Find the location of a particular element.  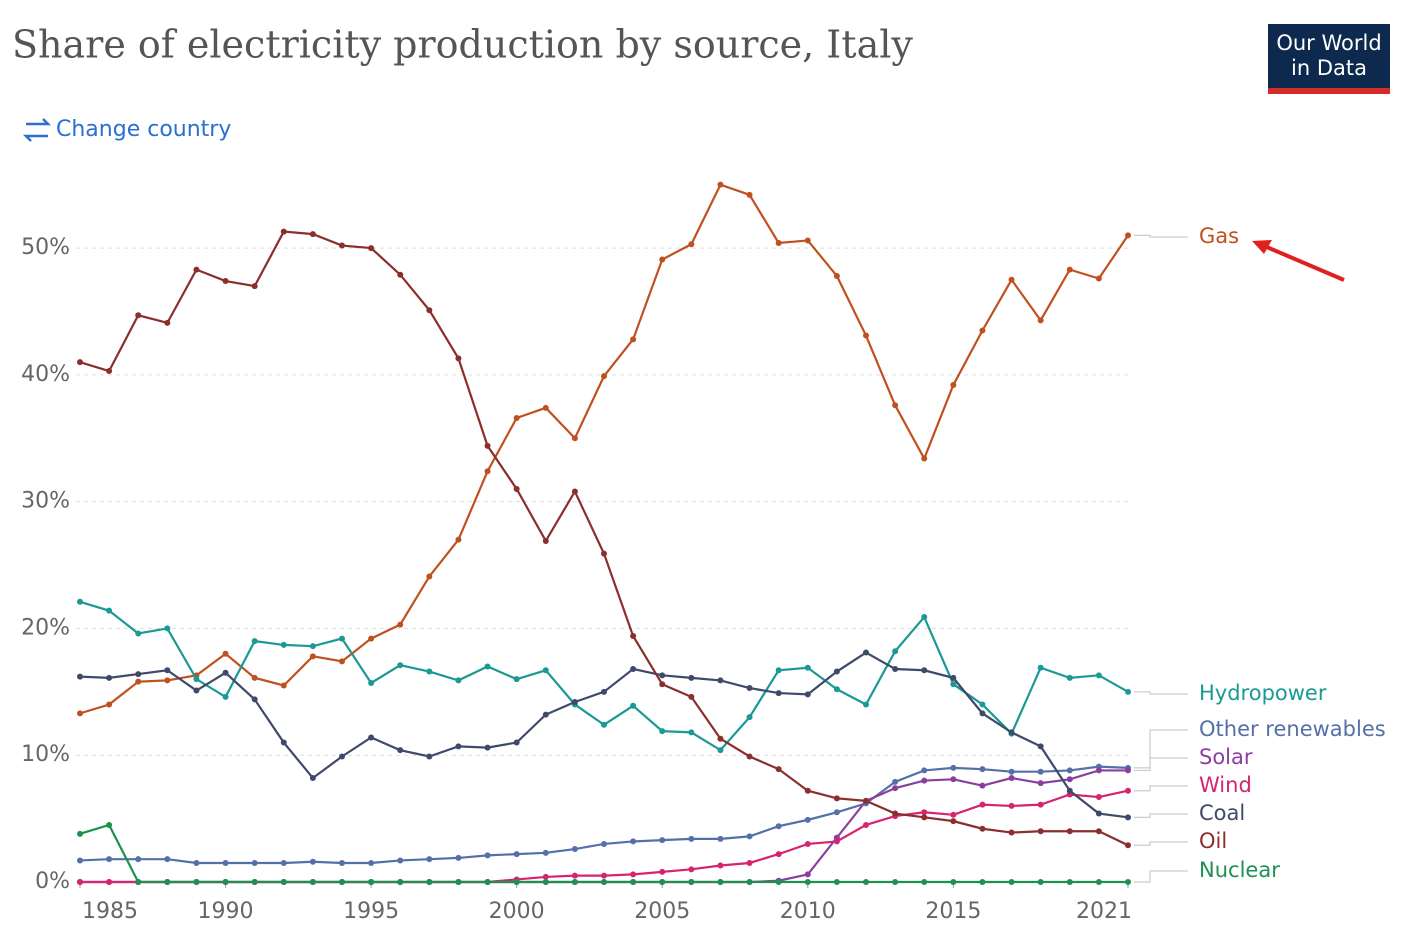

logo: Our World in Data is located at coordinates (1329, 59).